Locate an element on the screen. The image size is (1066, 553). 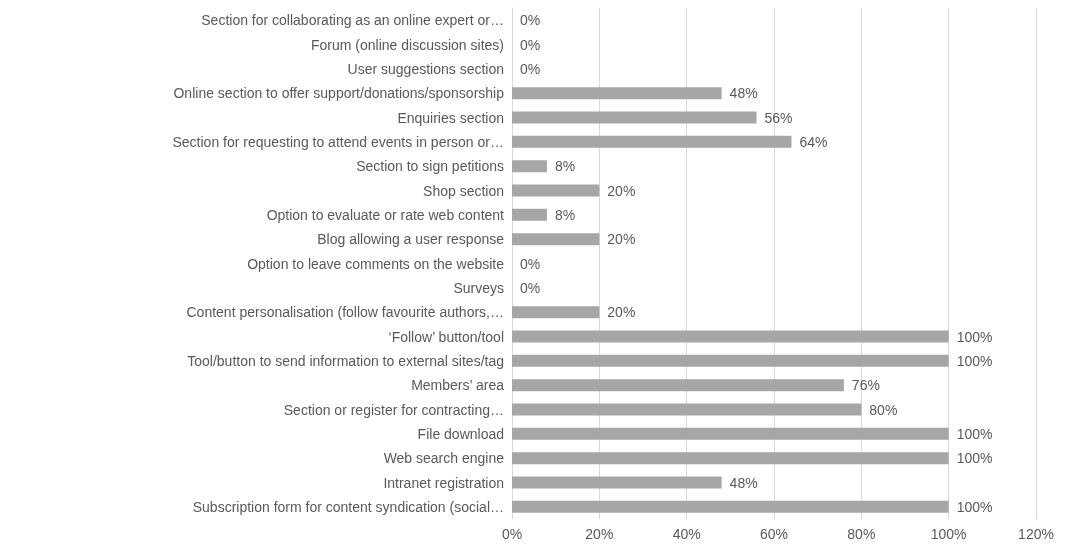
data-label: 56% is located at coordinates (778, 117).